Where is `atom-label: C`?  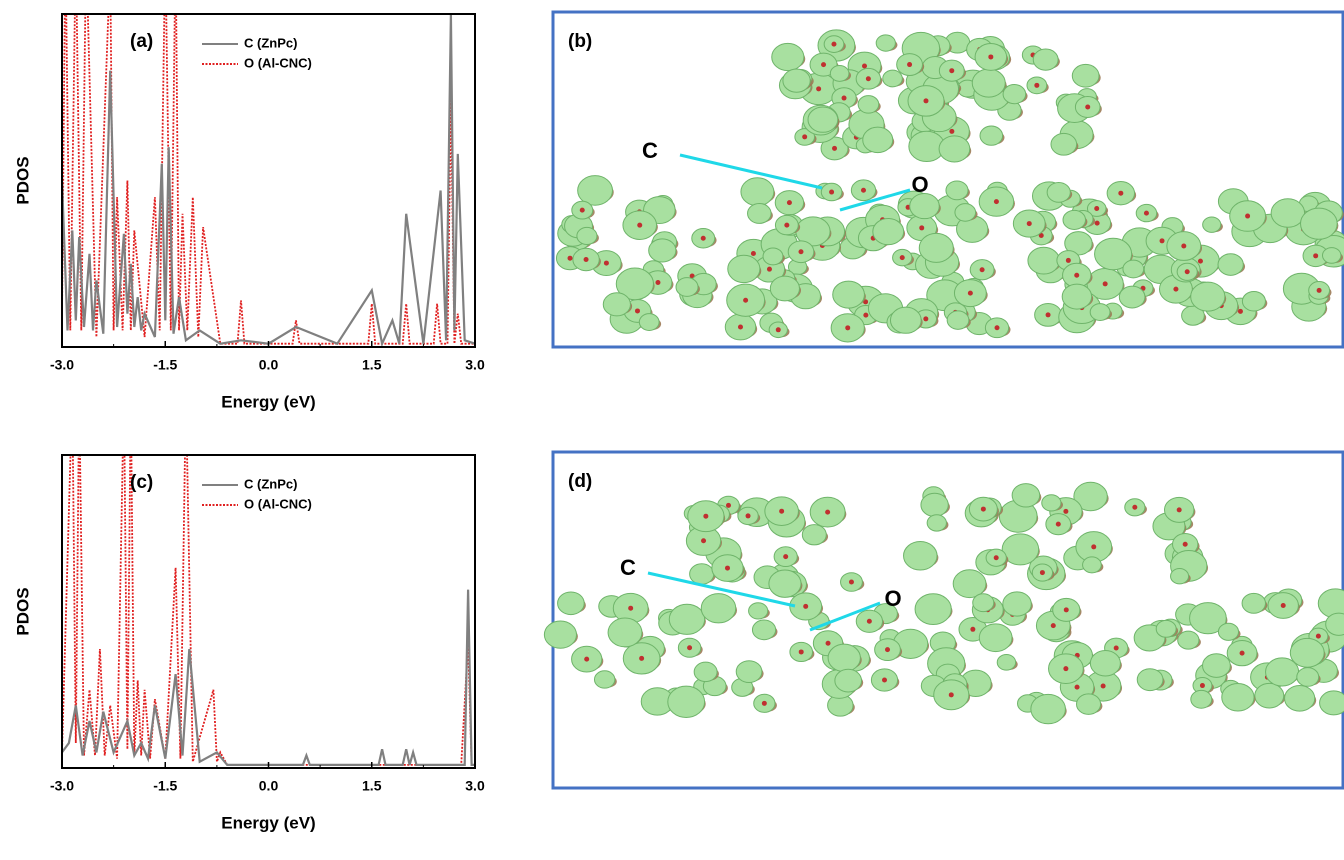
atom-label: C is located at coordinates (650, 150).